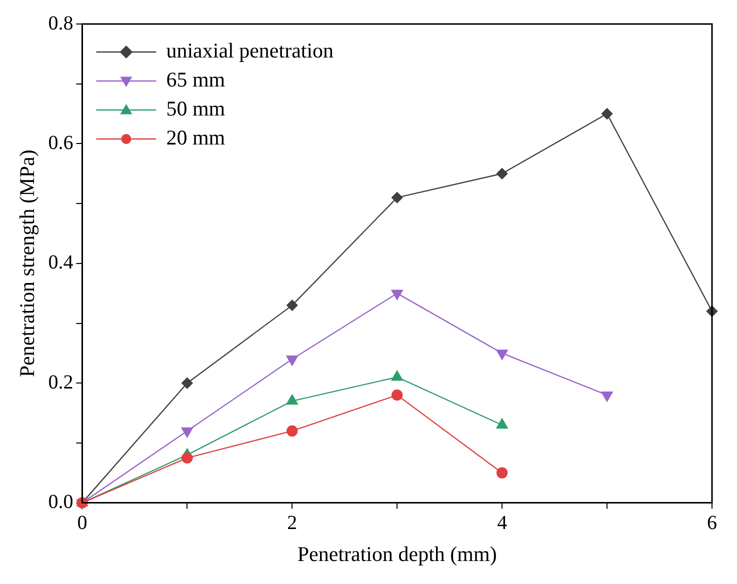  What do you see at coordinates (196, 80) in the screenshot?
I see `legend-label: 65 mm` at bounding box center [196, 80].